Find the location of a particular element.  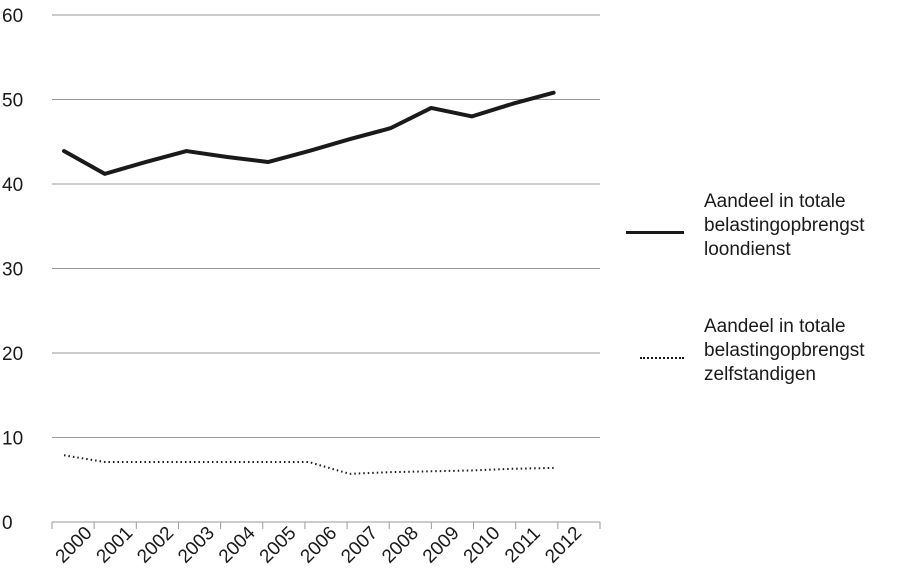

x-tick-label: 2005 is located at coordinates (278, 545).